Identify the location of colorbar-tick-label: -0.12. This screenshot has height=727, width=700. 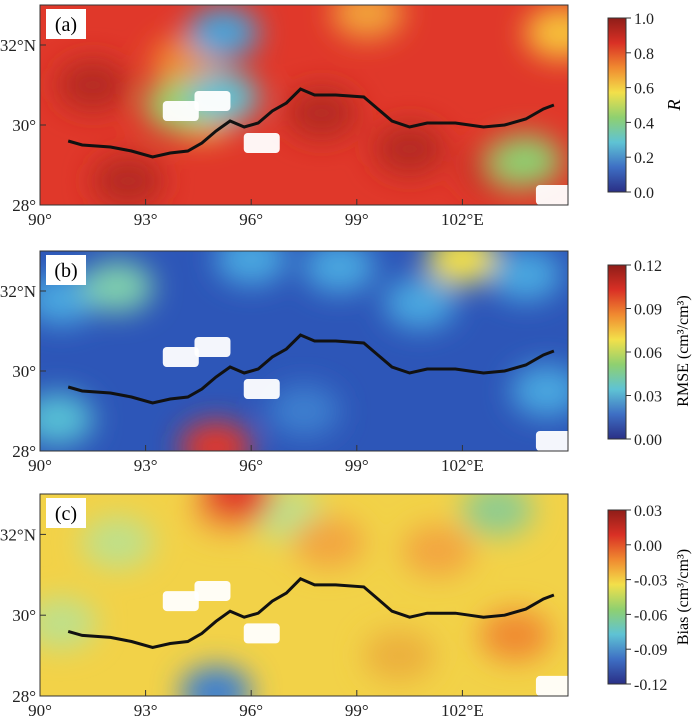
(650, 685).